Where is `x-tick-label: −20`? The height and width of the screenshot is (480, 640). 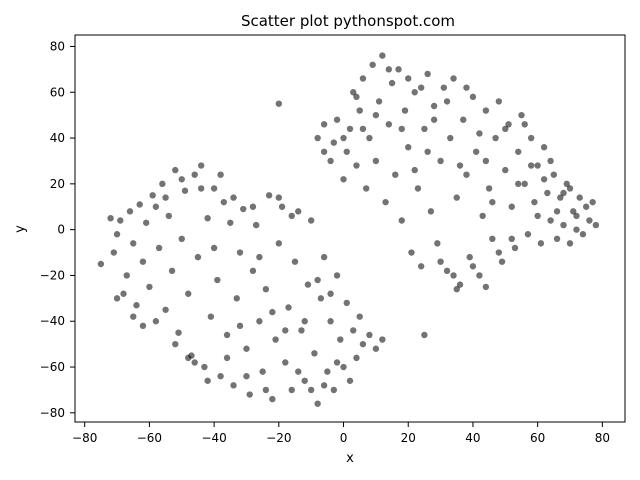
x-tick-label: −20 is located at coordinates (278, 438).